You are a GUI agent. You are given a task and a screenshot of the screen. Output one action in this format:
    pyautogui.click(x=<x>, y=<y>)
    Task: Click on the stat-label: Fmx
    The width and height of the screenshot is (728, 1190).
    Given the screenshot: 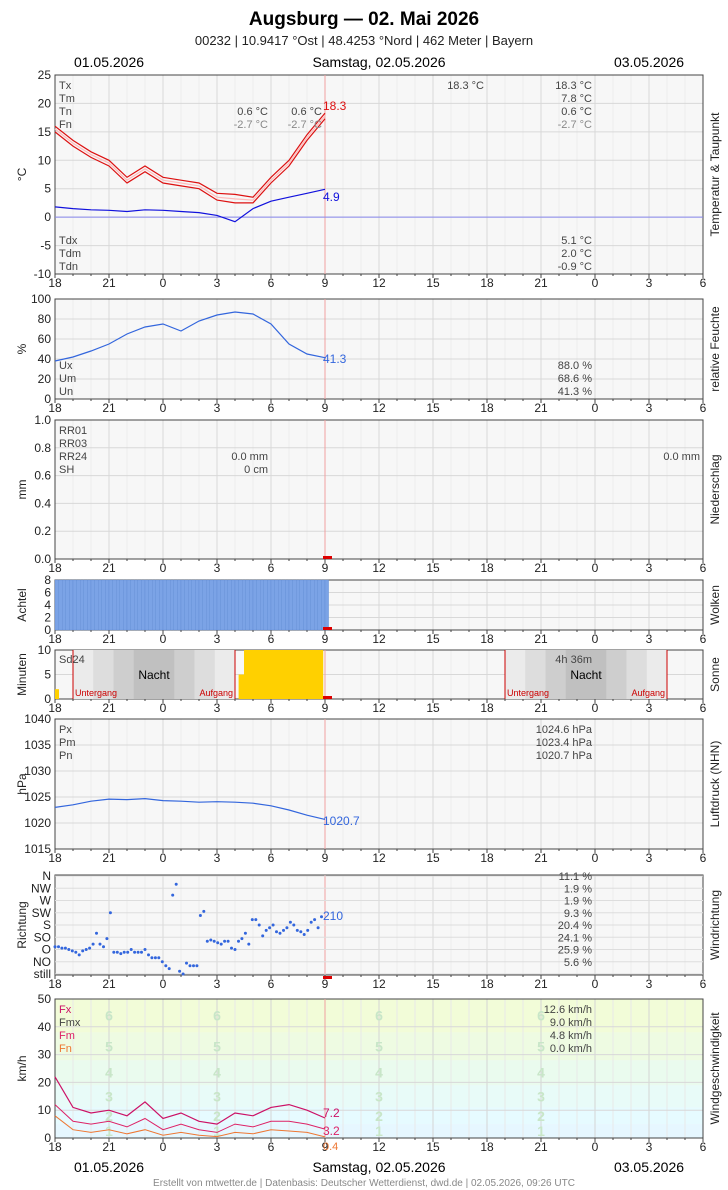 What is the action you would take?
    pyautogui.click(x=70, y=1023)
    